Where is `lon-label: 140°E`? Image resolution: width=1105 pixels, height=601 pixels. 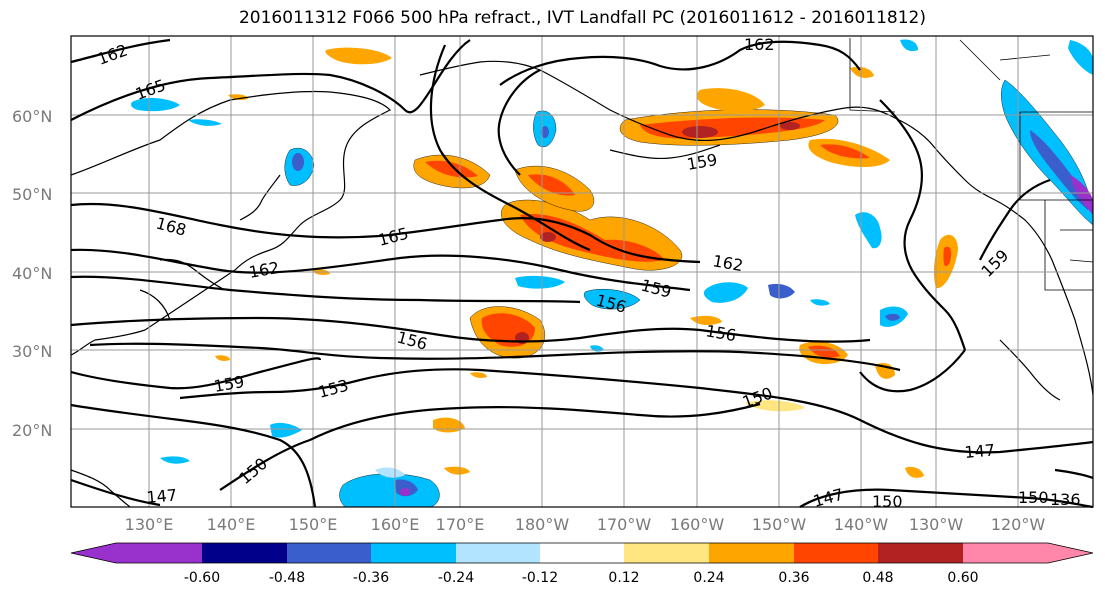 lon-label: 140°E is located at coordinates (231, 524).